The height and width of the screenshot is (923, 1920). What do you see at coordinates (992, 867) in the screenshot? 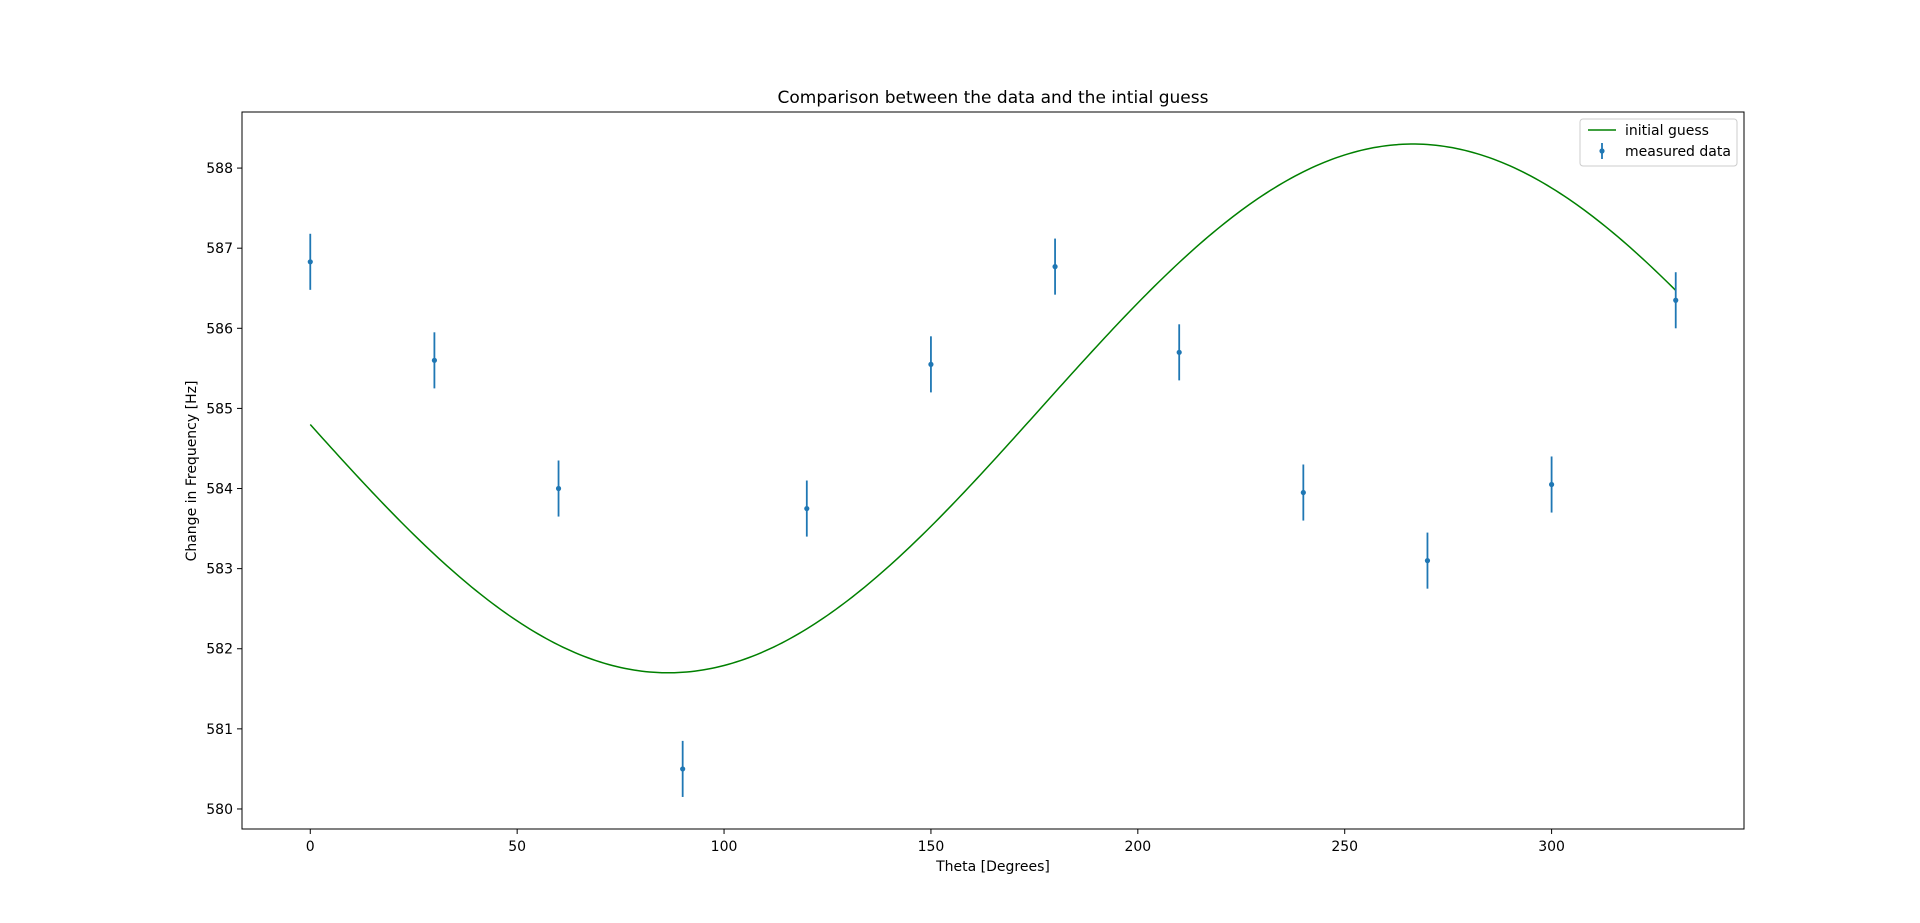
I see `x-axis-label: Theta [Degrees]` at bounding box center [992, 867].